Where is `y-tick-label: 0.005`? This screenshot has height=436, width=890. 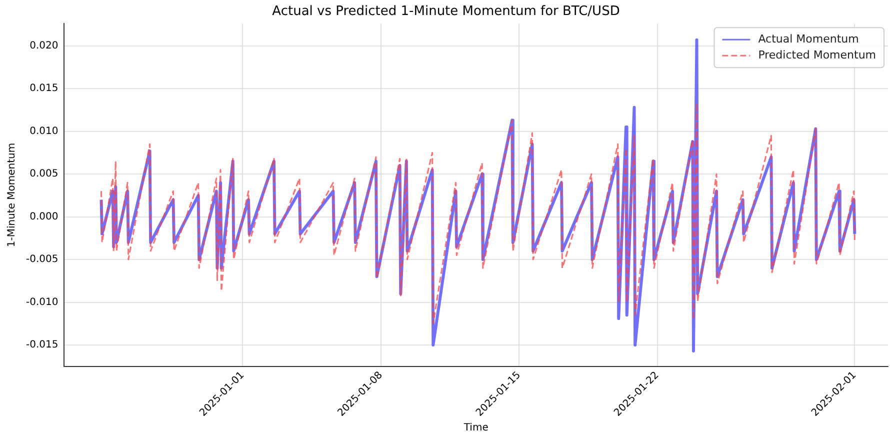
y-tick-label: 0.005 is located at coordinates (44, 174).